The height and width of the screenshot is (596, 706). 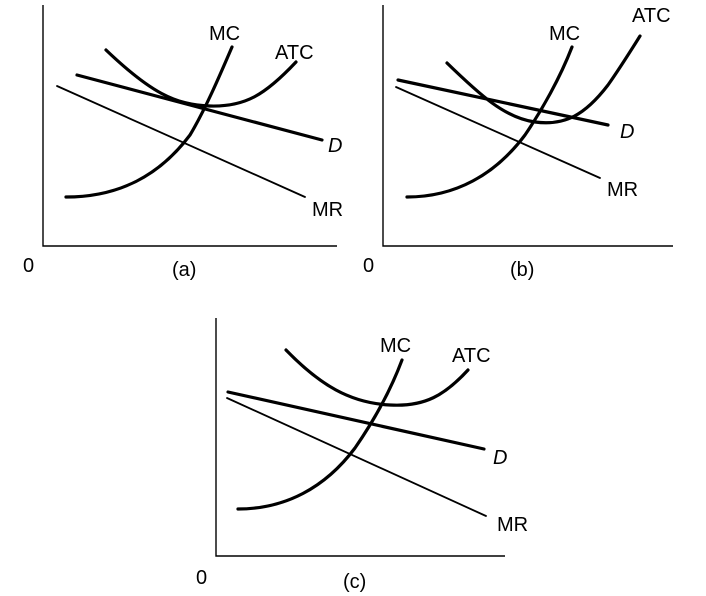 What do you see at coordinates (395, 346) in the screenshot?
I see `panel-c-mc-label: MC` at bounding box center [395, 346].